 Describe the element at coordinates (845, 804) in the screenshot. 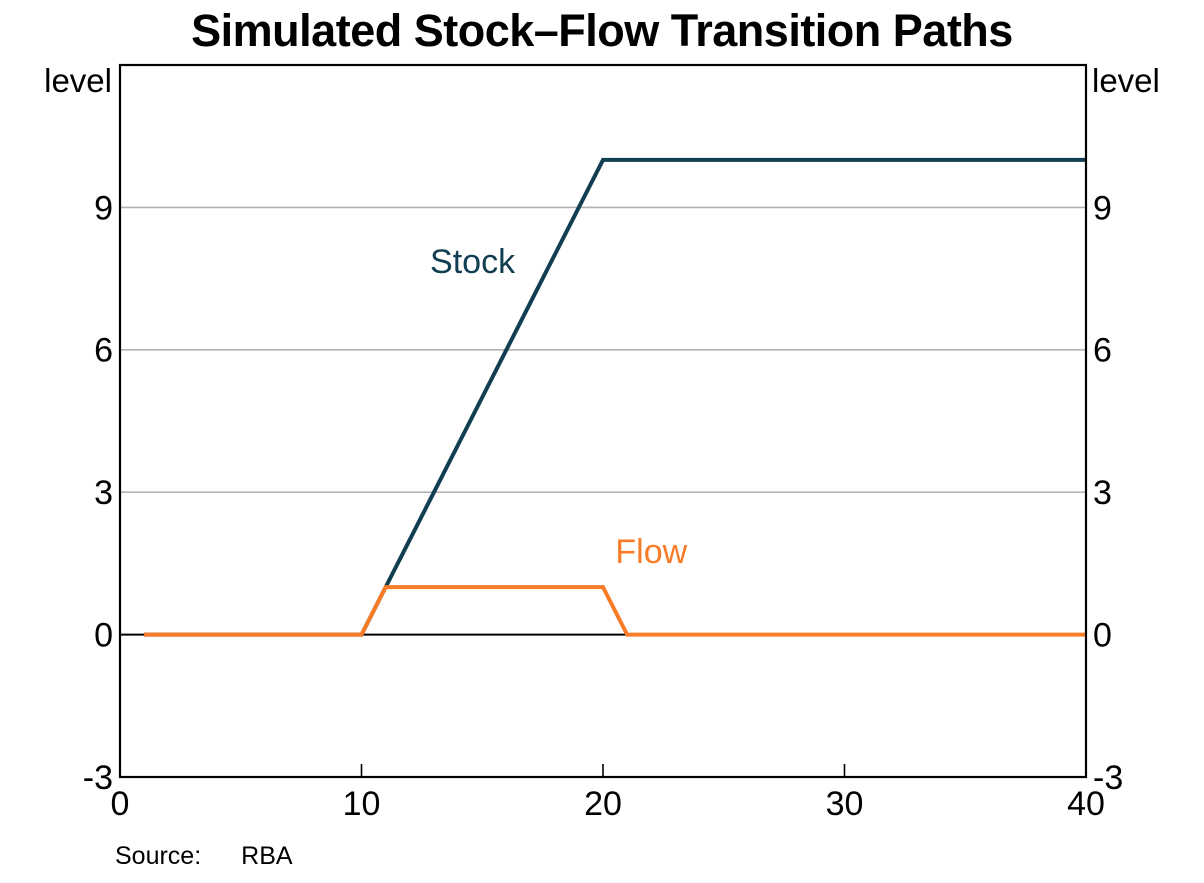

I see `x-tick-label-30: 30` at that location.